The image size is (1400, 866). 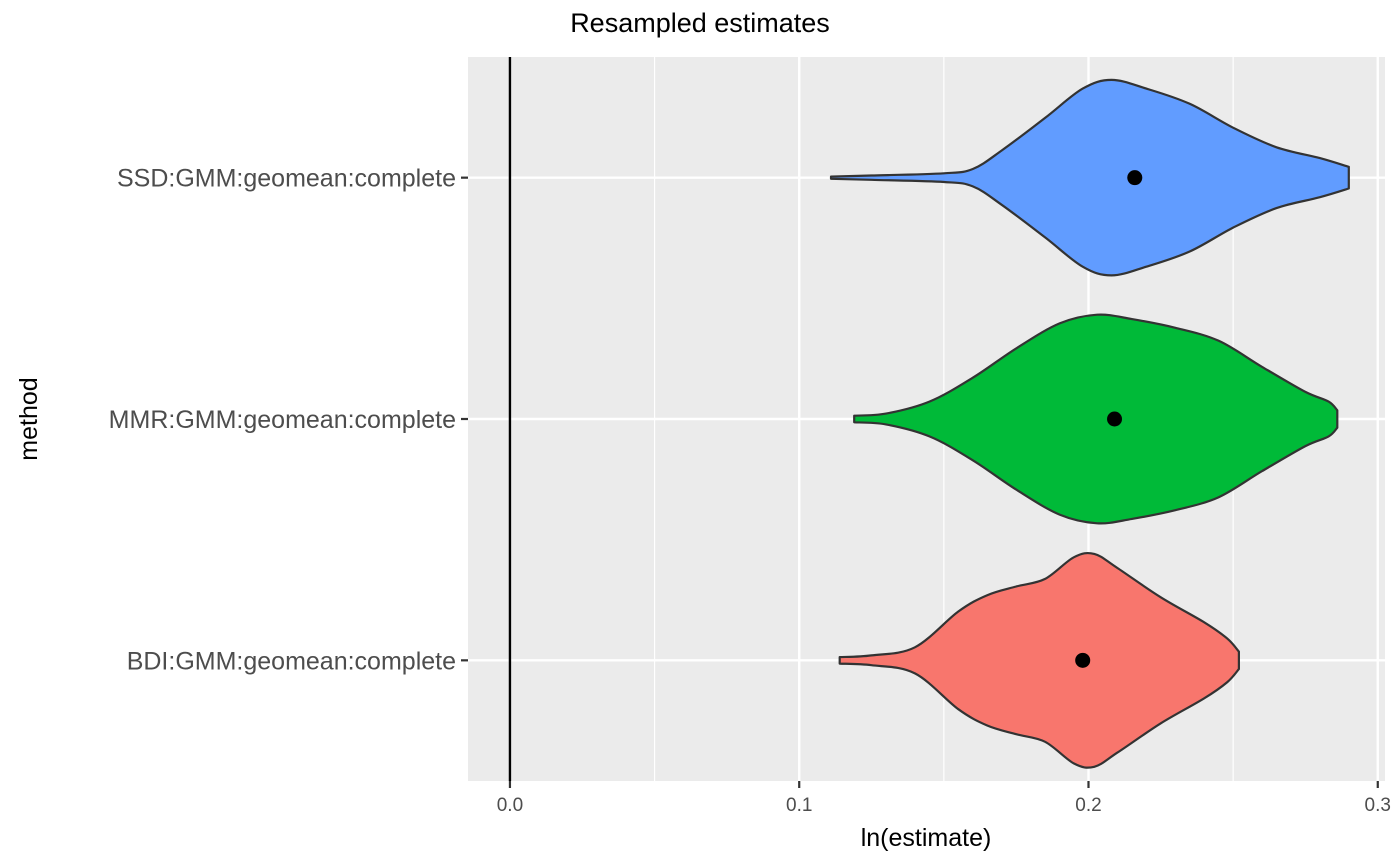 What do you see at coordinates (29, 418) in the screenshot?
I see `y-axis-title: method` at bounding box center [29, 418].